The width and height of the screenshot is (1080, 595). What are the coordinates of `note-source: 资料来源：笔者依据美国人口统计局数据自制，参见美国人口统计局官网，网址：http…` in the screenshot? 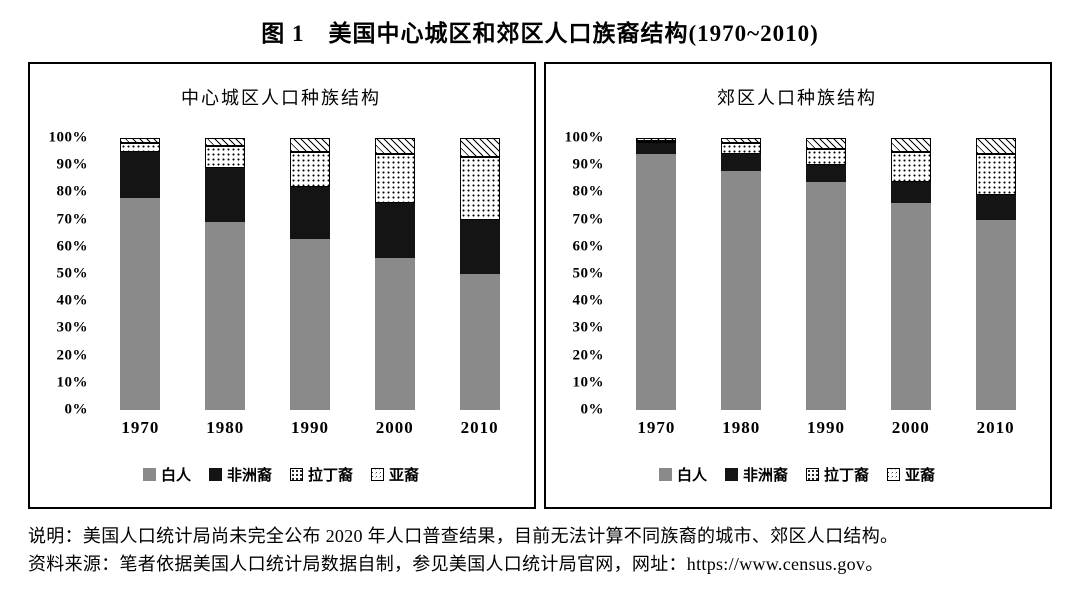 It's located at (456, 563).